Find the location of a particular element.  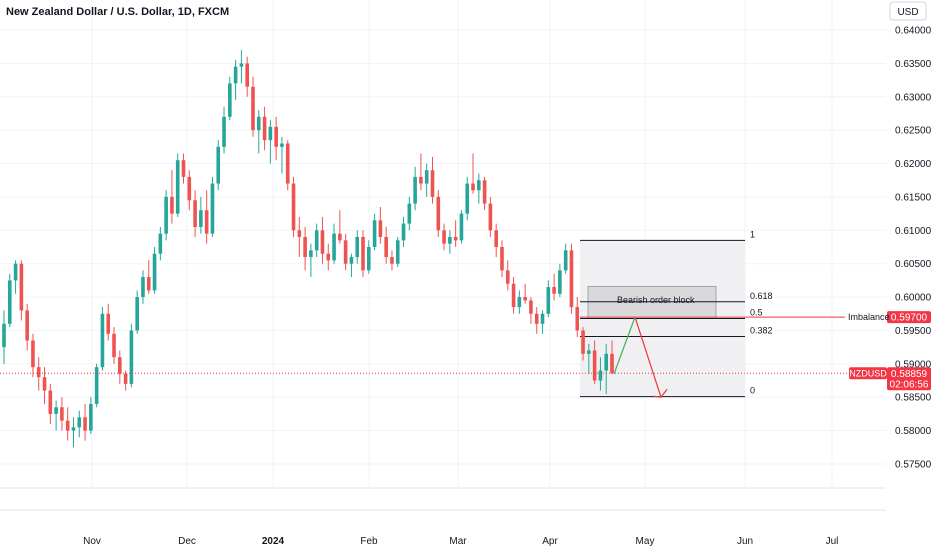

price-tick-label: 0.58000 is located at coordinates (913, 431).